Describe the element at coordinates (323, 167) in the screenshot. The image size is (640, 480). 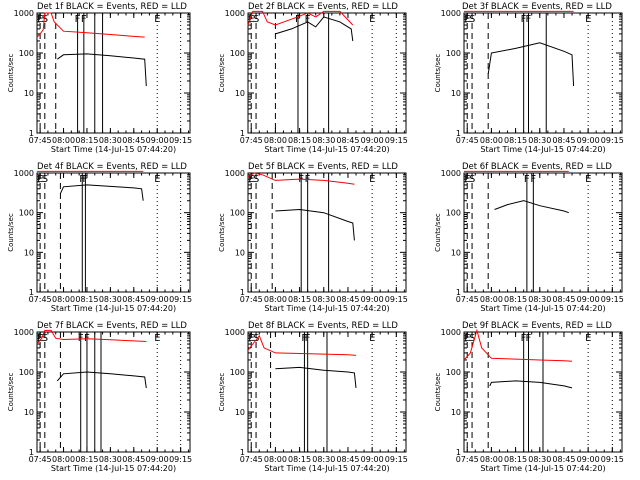
I see `chart-title: Det 5f BLACK = Events, RED = LLD` at that location.